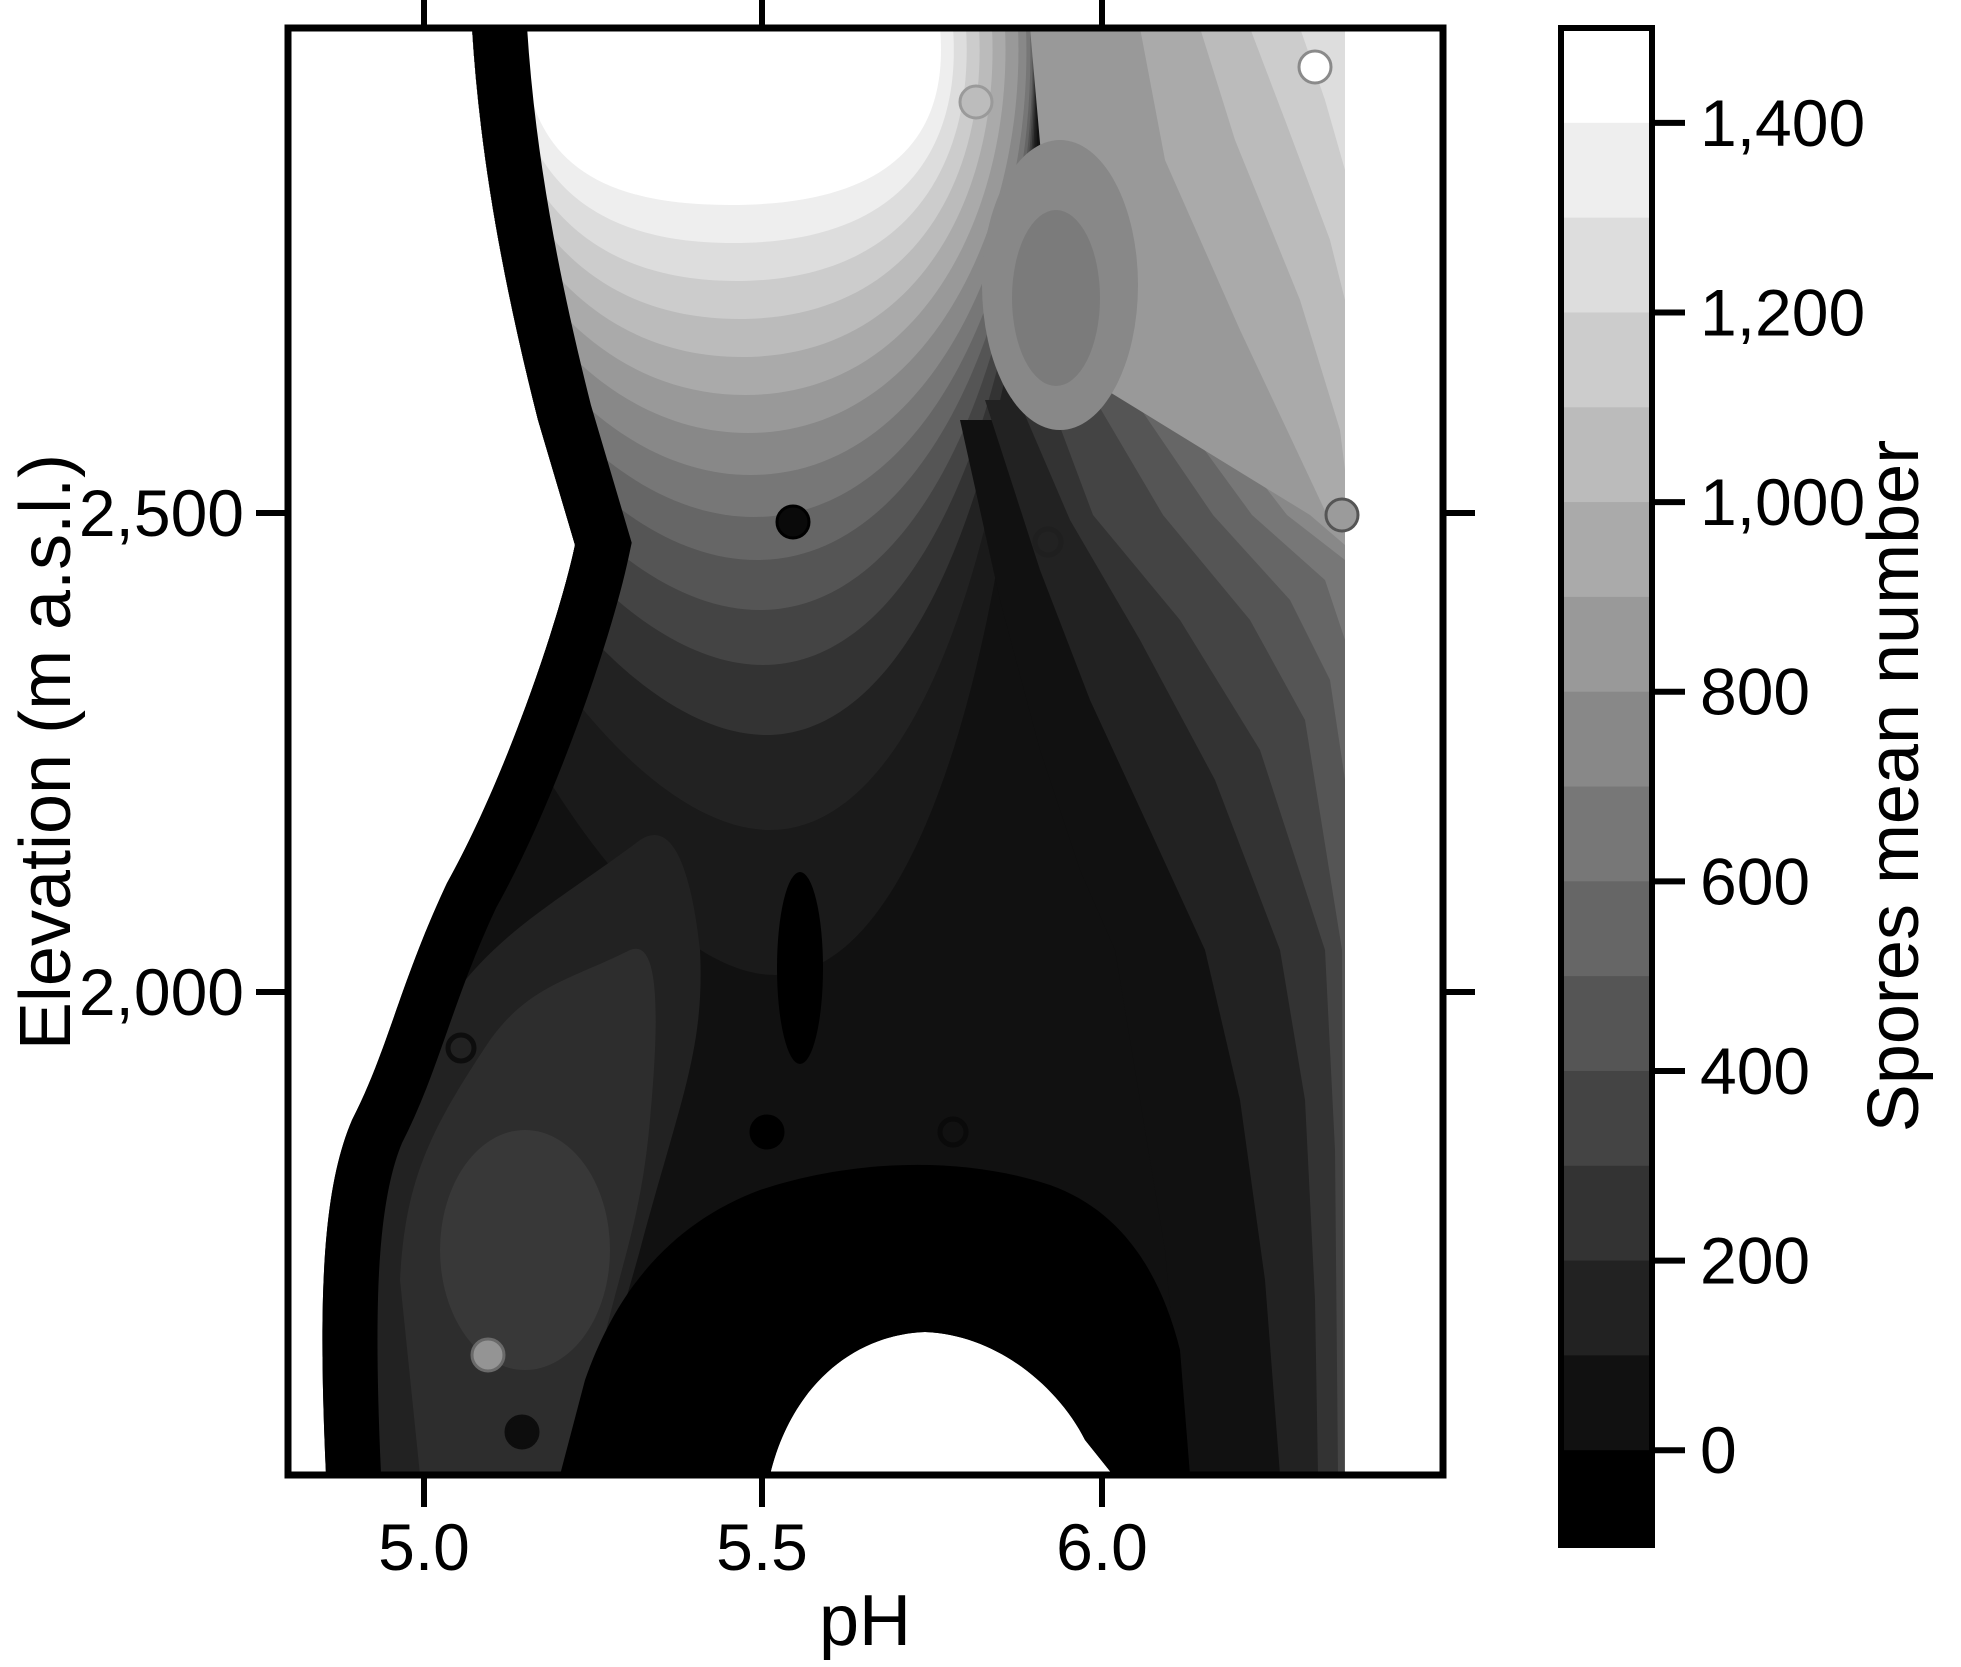 The width and height of the screenshot is (1961, 1667). What do you see at coordinates (477, 751) in the screenshot?
I see `cliff-black-rim` at bounding box center [477, 751].